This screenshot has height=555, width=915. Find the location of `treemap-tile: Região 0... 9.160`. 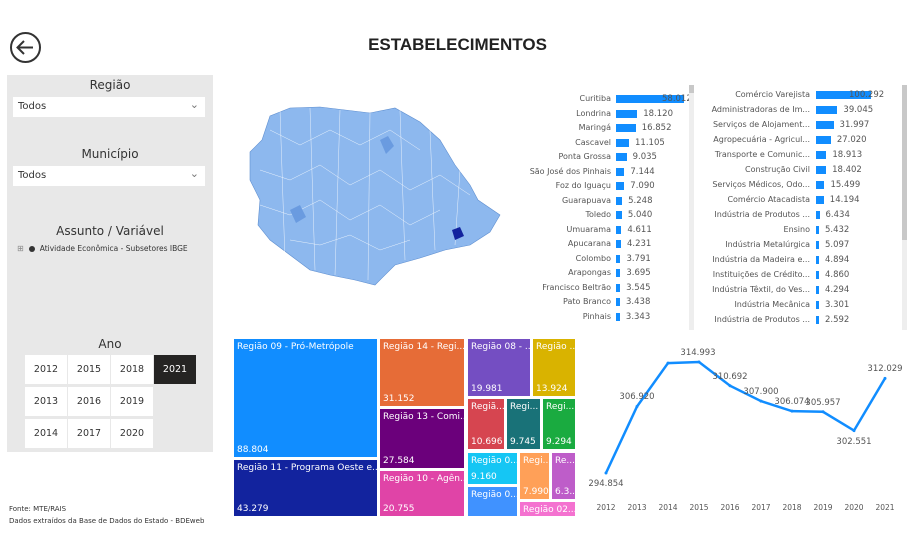

treemap-tile: Região 0... 9.160 is located at coordinates (492, 468).